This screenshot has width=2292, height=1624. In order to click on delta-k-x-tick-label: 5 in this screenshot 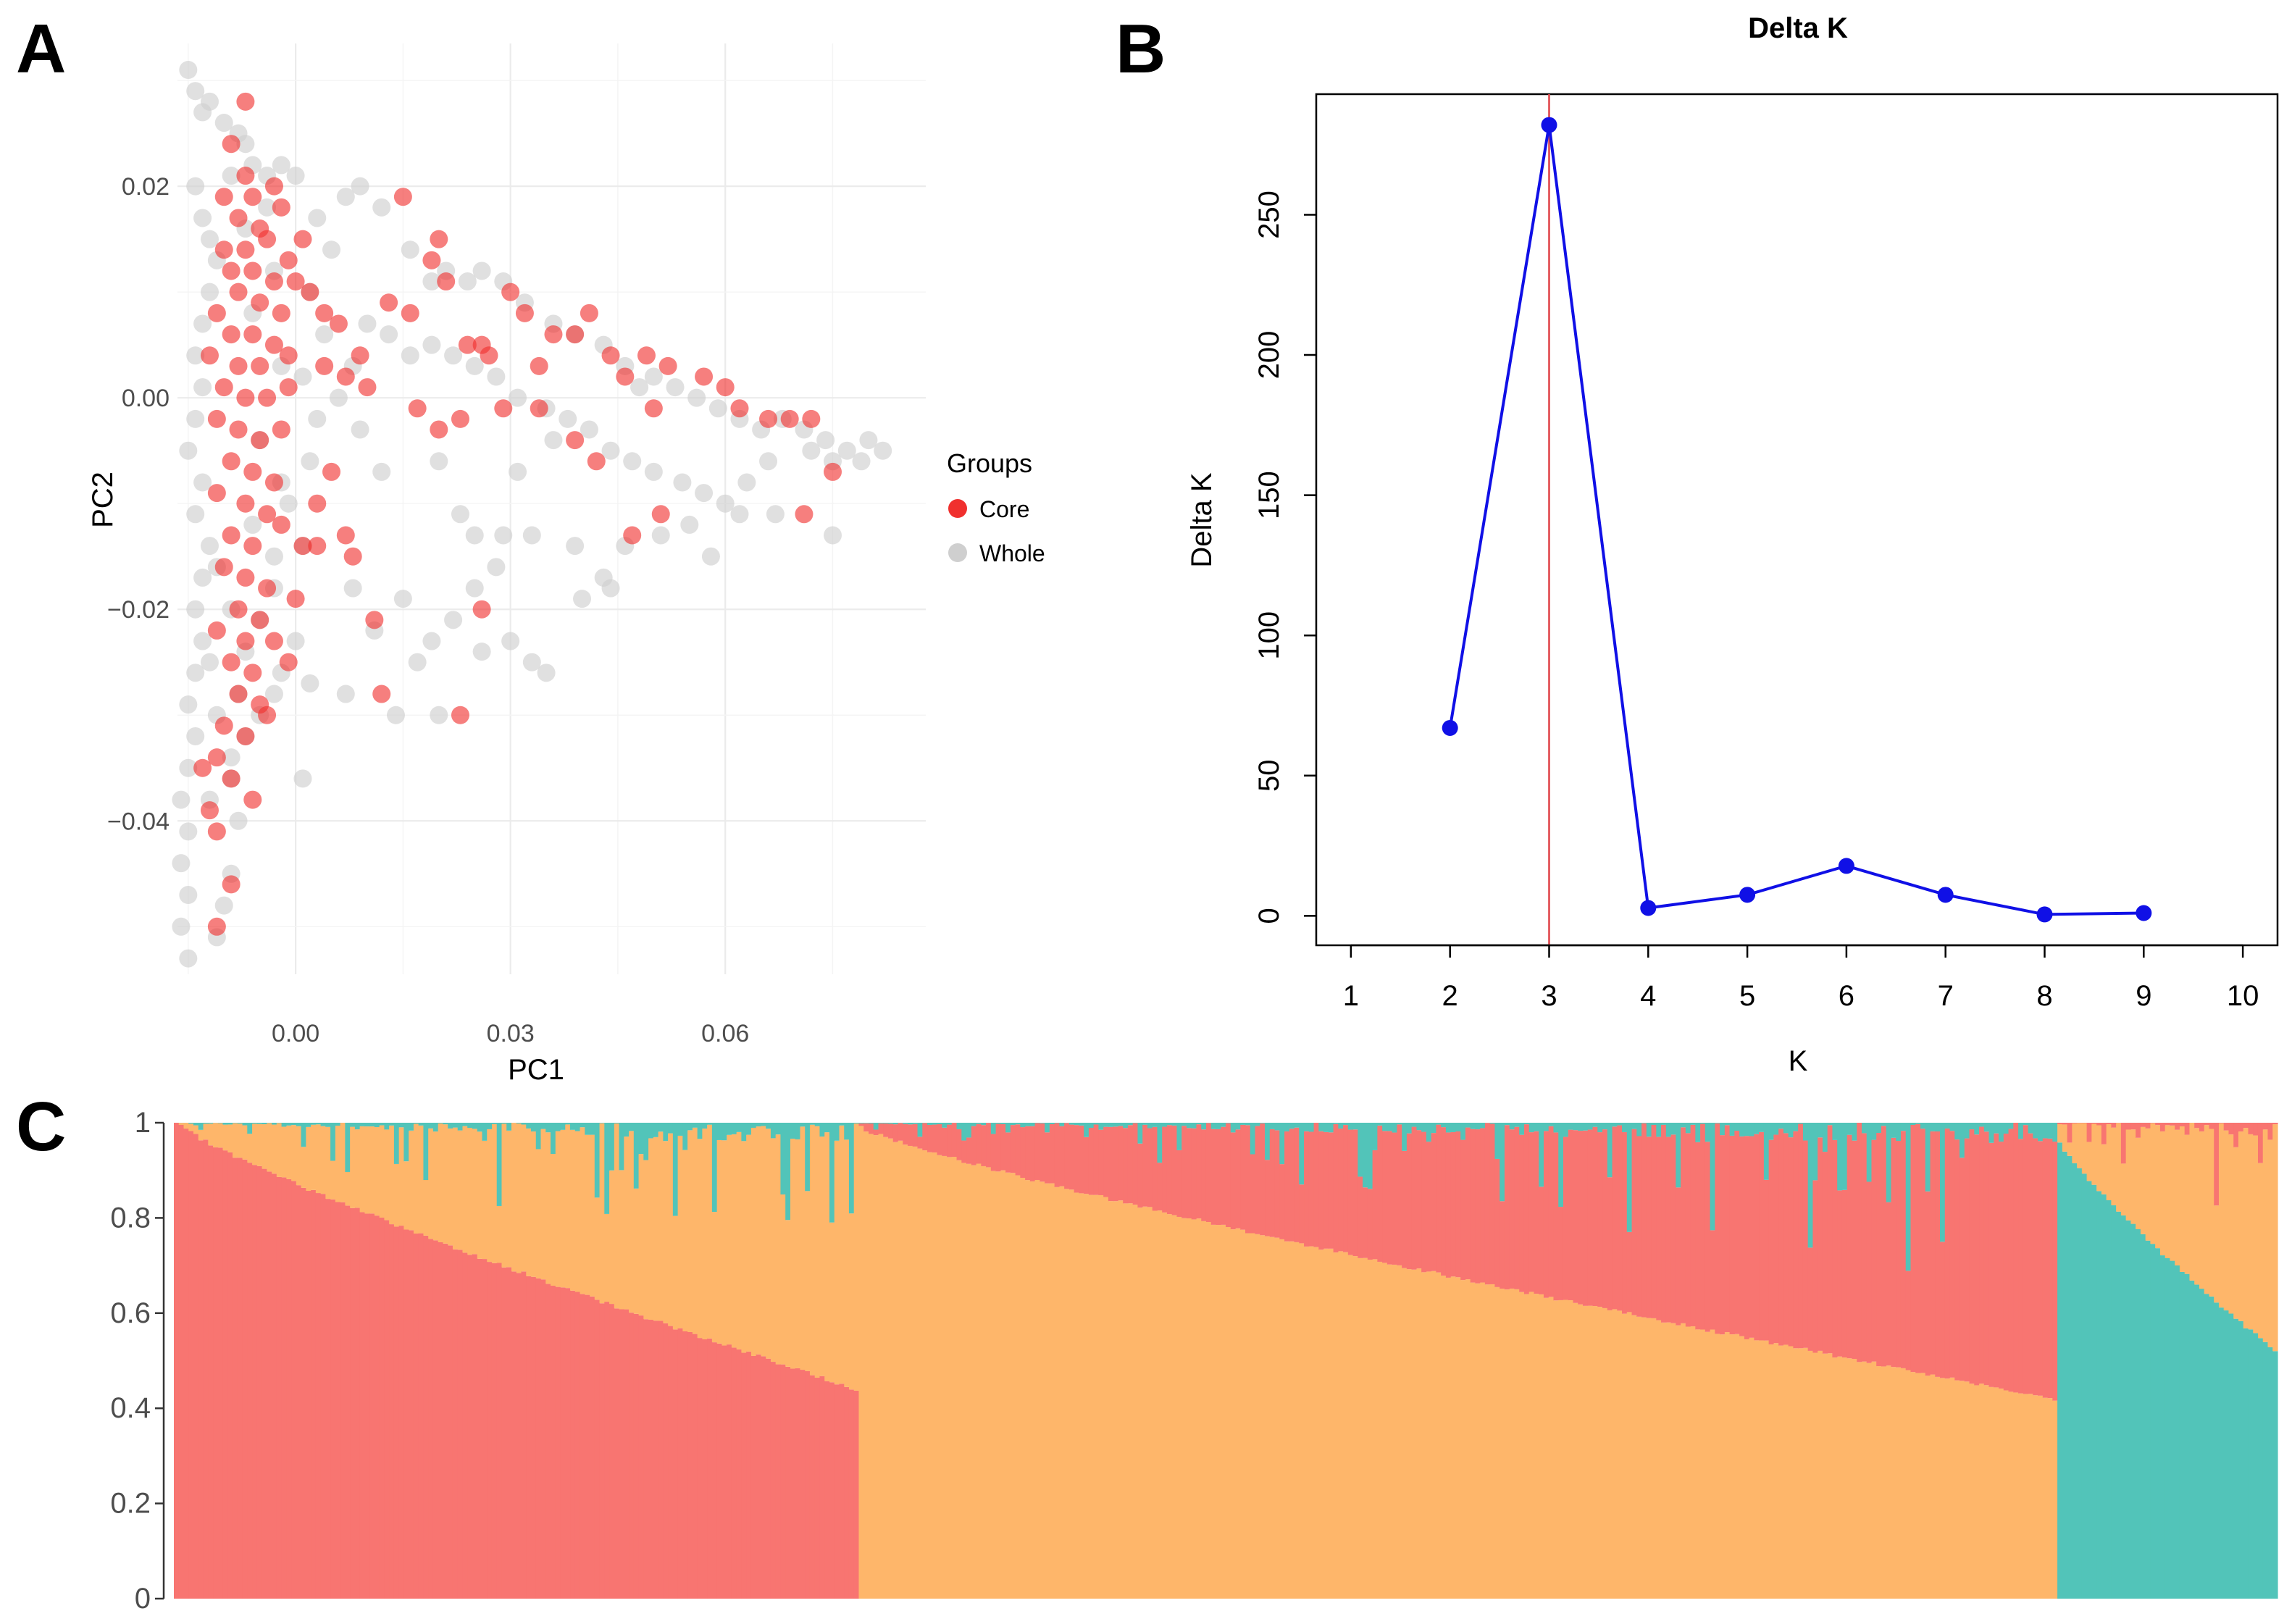, I will do `click(1747, 996)`.